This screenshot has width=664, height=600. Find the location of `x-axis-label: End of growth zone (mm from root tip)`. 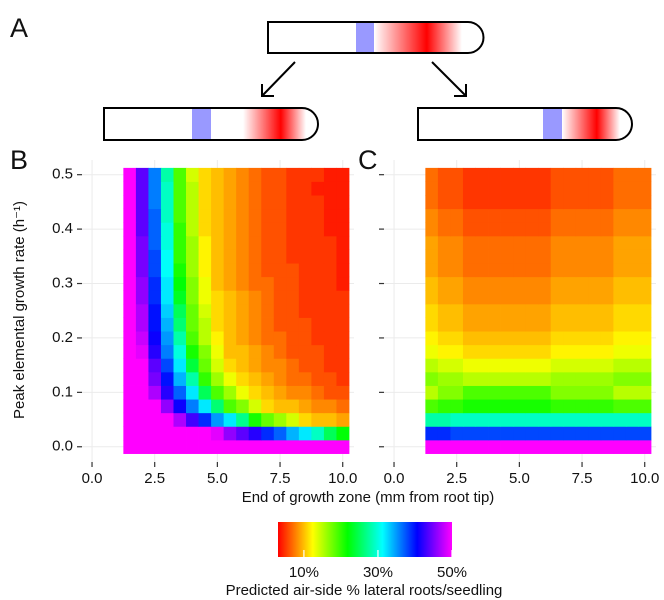

x-axis-label: End of growth zone (mm from root tip) is located at coordinates (368, 497).